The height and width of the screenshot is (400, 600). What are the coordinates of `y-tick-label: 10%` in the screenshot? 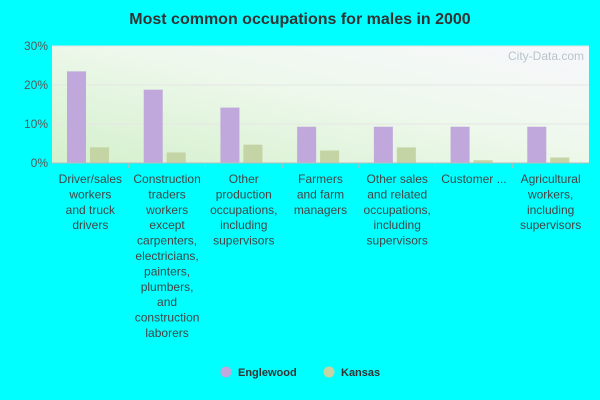 It's located at (36, 124).